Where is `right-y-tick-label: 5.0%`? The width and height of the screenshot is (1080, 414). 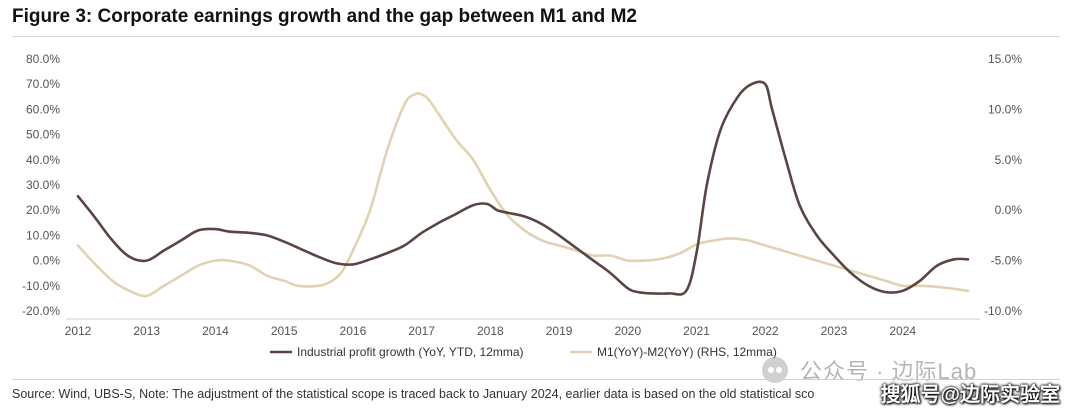 right-y-tick-label: 5.0% is located at coordinates (1009, 160).